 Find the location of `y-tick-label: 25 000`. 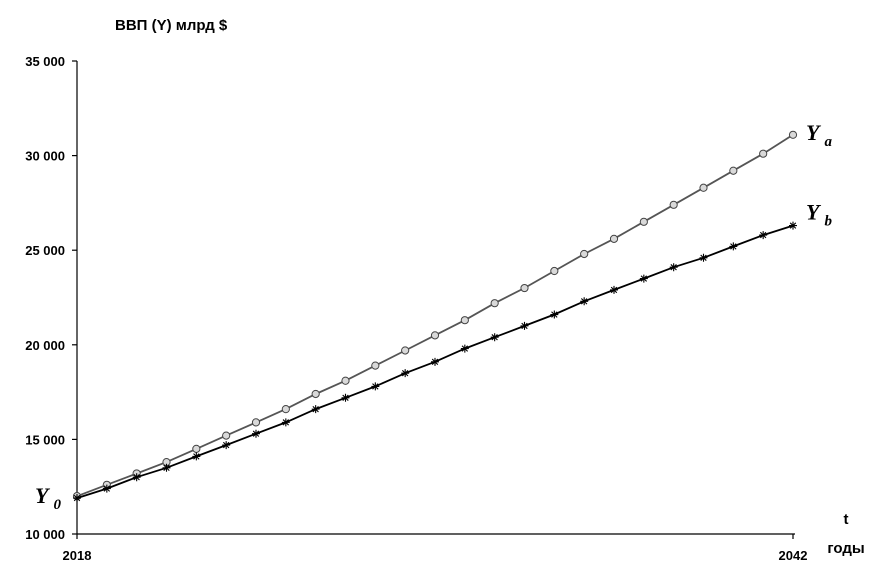

y-tick-label: 25 000 is located at coordinates (45, 250).